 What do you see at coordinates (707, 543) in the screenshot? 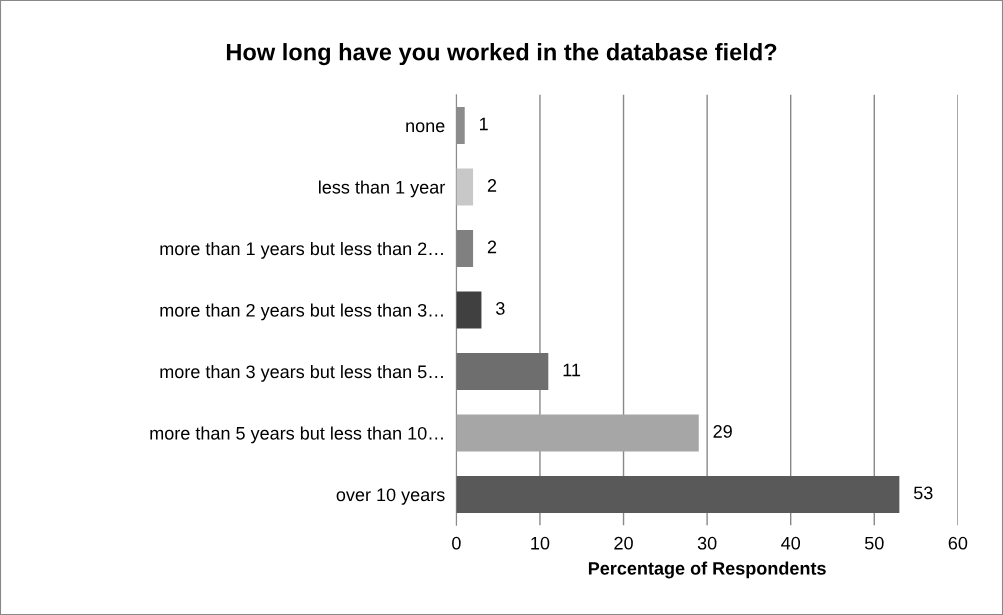
I see `x-tick-label: 30` at bounding box center [707, 543].